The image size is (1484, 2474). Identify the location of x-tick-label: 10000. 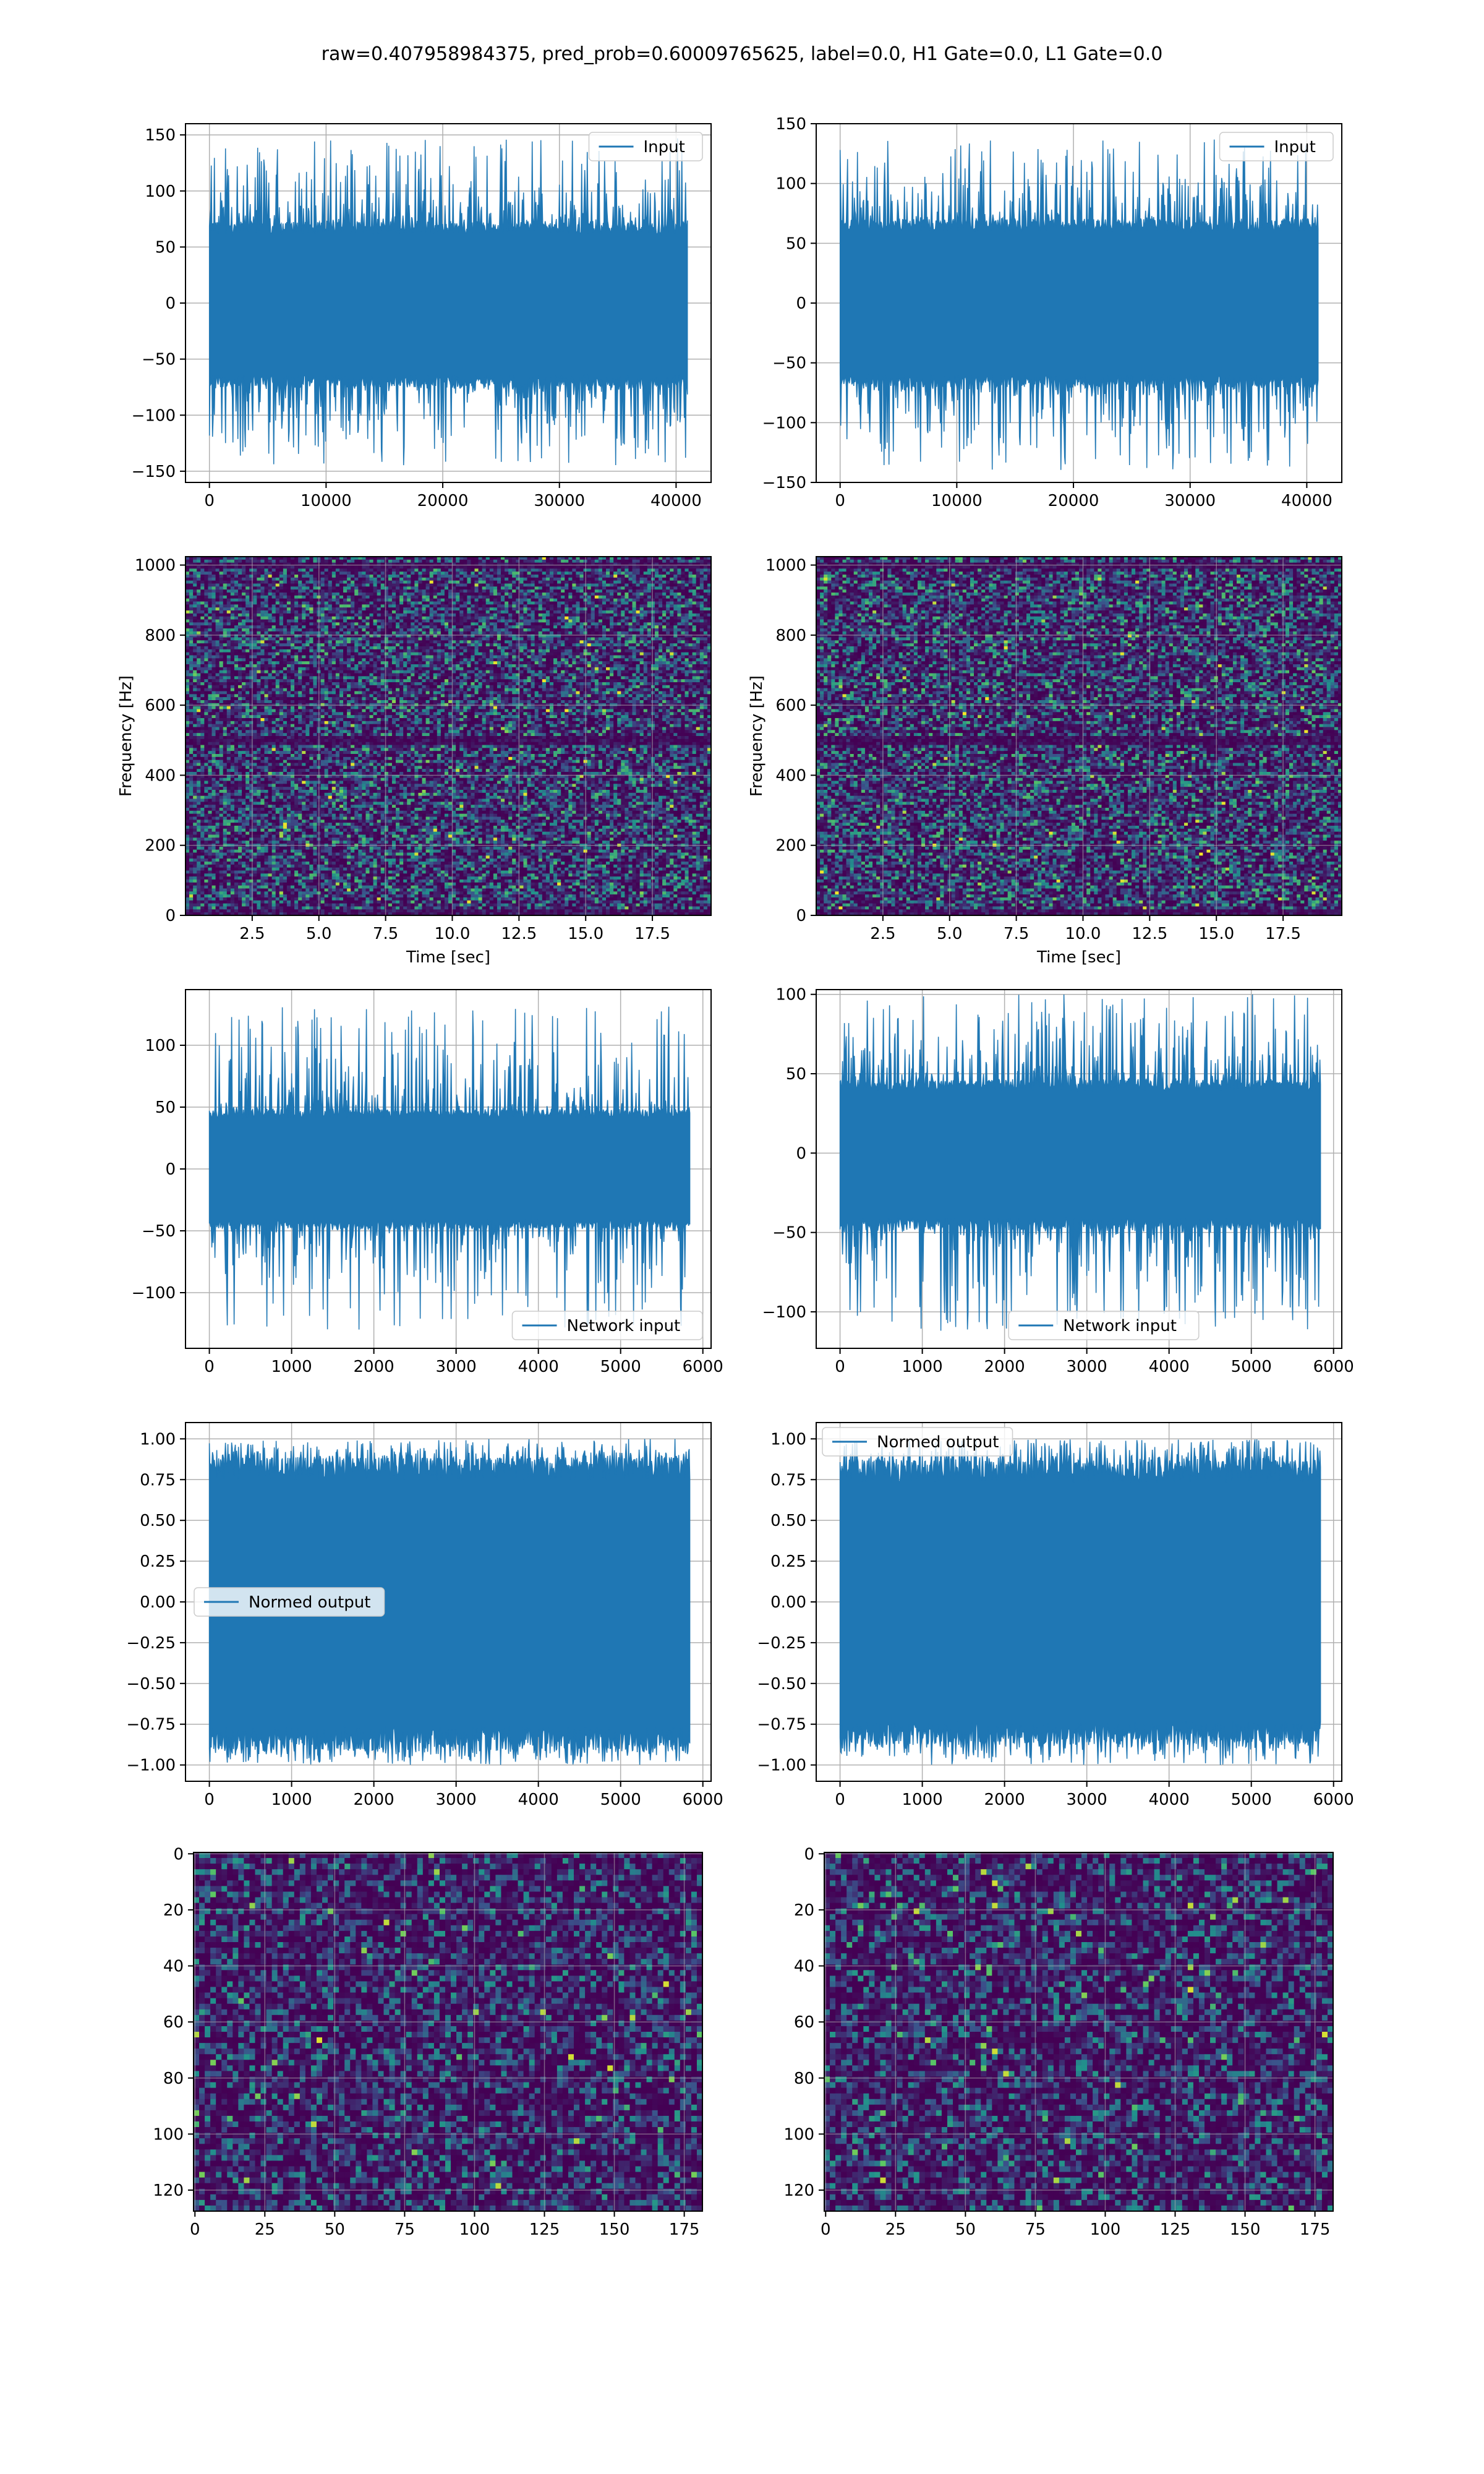
(326, 501).